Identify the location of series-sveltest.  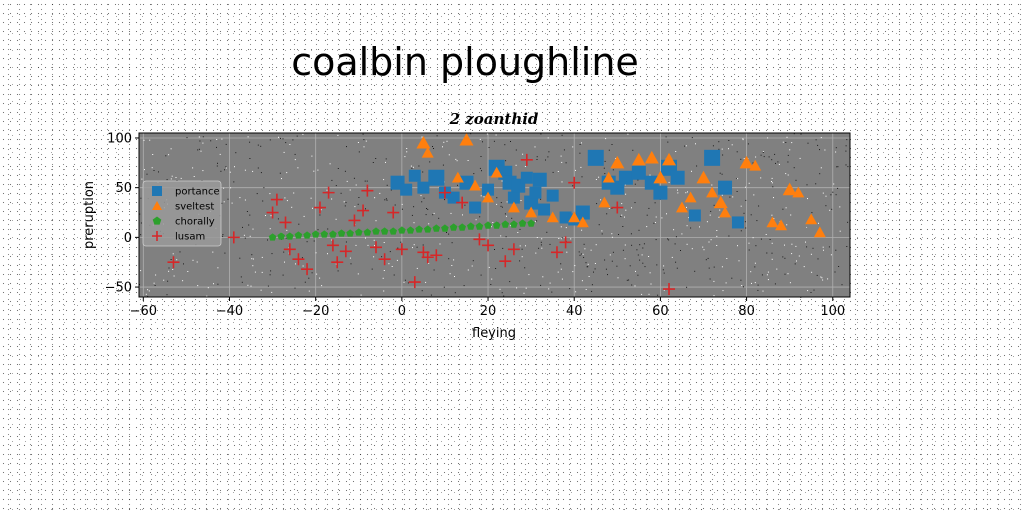
(621, 185).